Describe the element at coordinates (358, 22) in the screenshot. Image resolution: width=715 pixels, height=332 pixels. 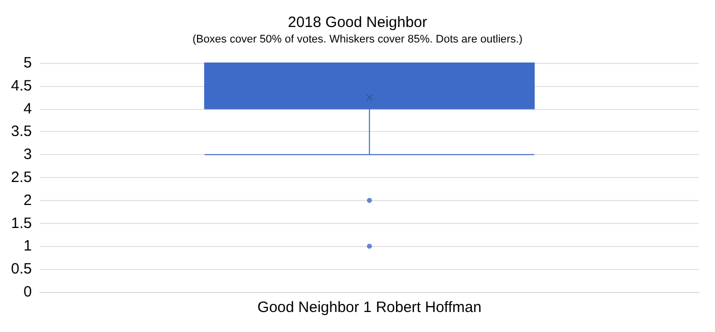
I see `chart-title: 2018 Good Neighbor` at that location.